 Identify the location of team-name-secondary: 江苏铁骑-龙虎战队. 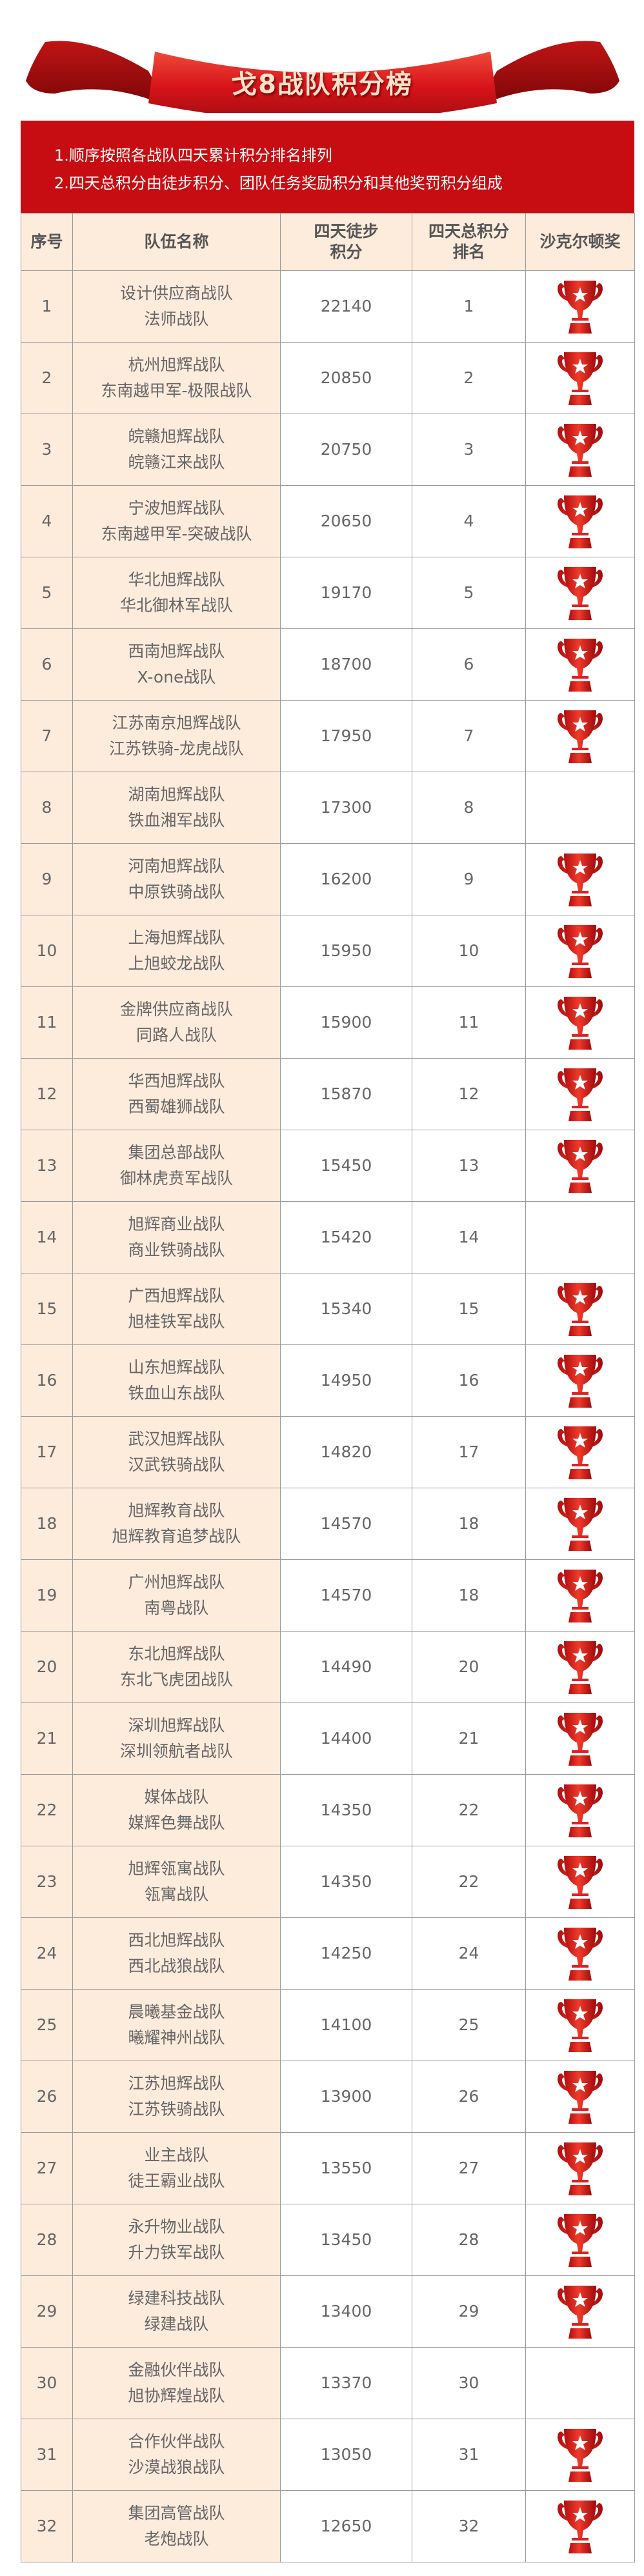
(177, 748).